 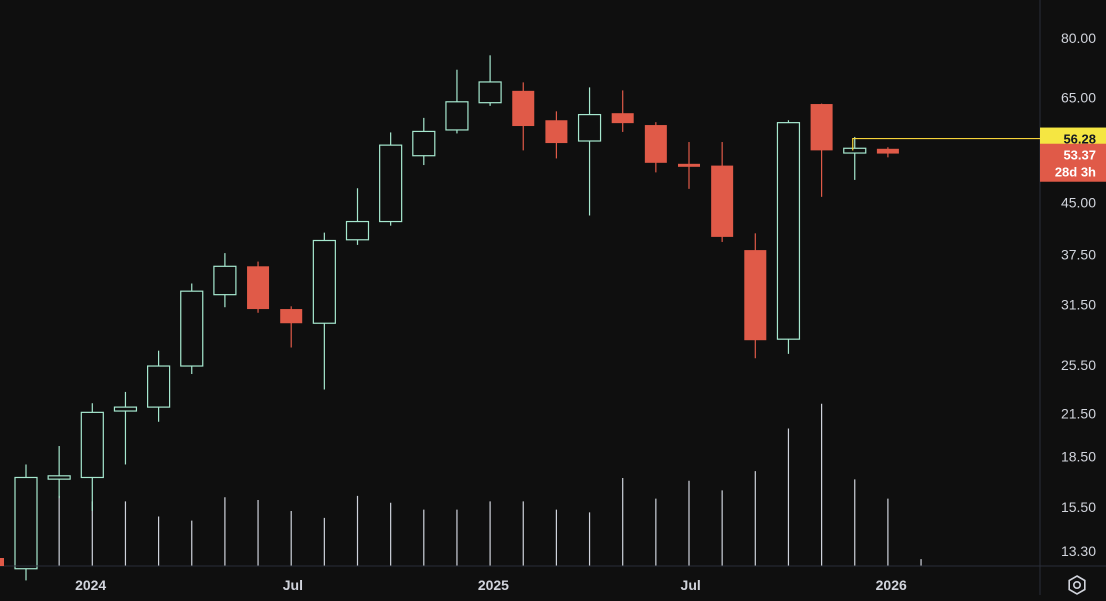 What do you see at coordinates (1078, 203) in the screenshot?
I see `y-tick-label: 45.00` at bounding box center [1078, 203].